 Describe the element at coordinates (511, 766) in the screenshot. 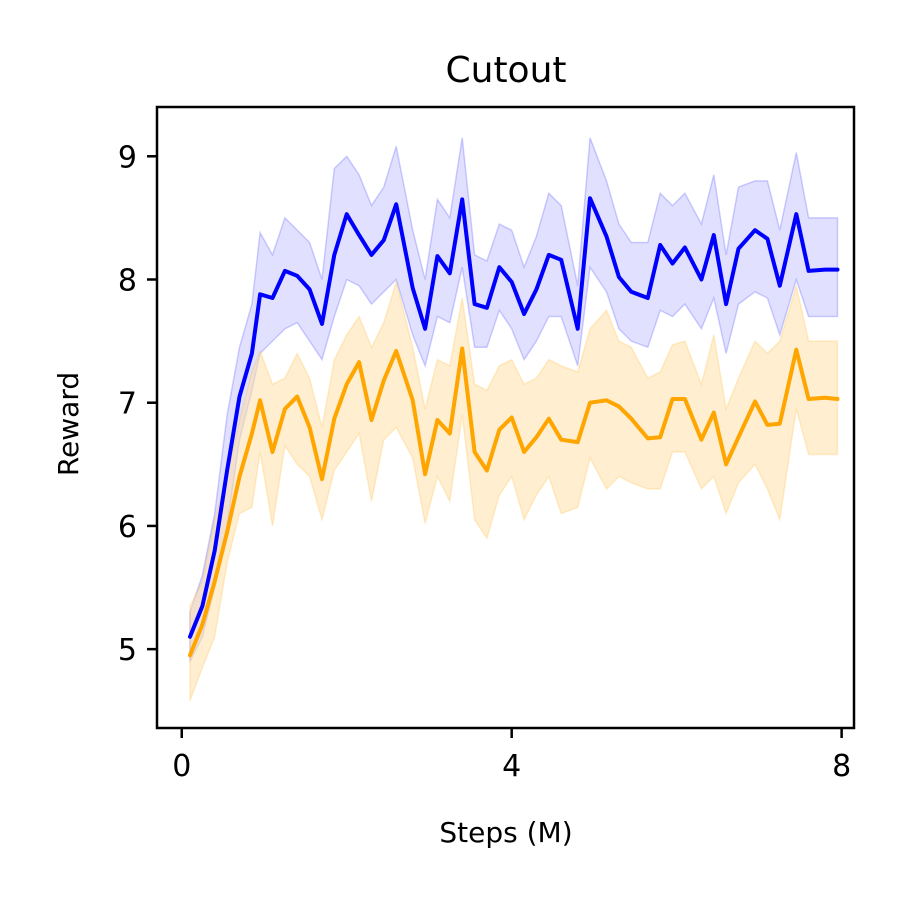

I see `x-tick-label: 4` at that location.